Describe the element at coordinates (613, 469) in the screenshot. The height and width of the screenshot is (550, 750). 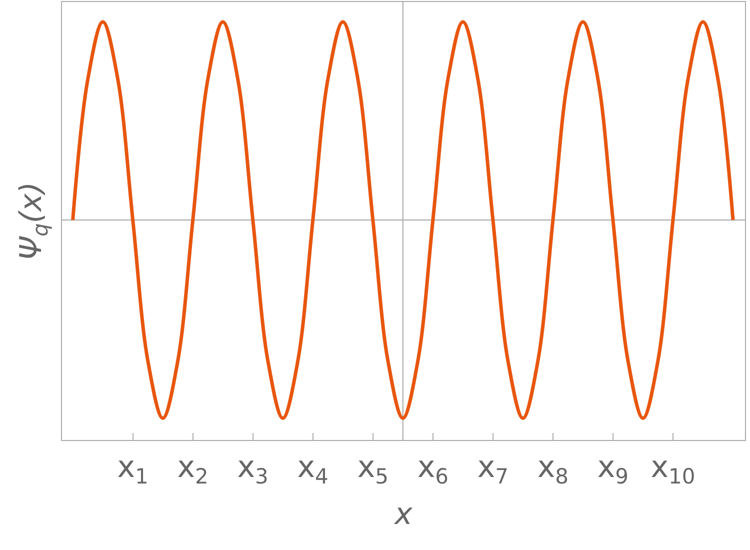
I see `x-tick-label: x$_{9}$` at that location.